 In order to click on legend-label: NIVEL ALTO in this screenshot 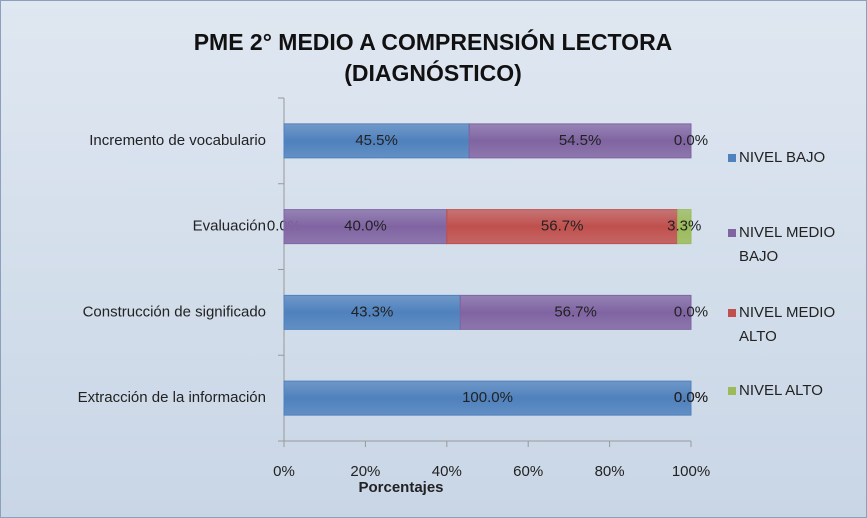, I will do `click(781, 390)`.